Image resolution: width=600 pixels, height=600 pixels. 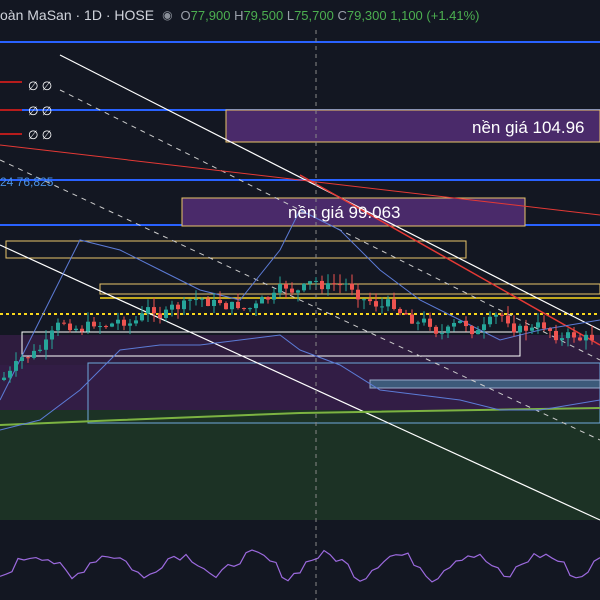 I want to click on change-value: 1,100 (+1.41%), so click(x=435, y=15).